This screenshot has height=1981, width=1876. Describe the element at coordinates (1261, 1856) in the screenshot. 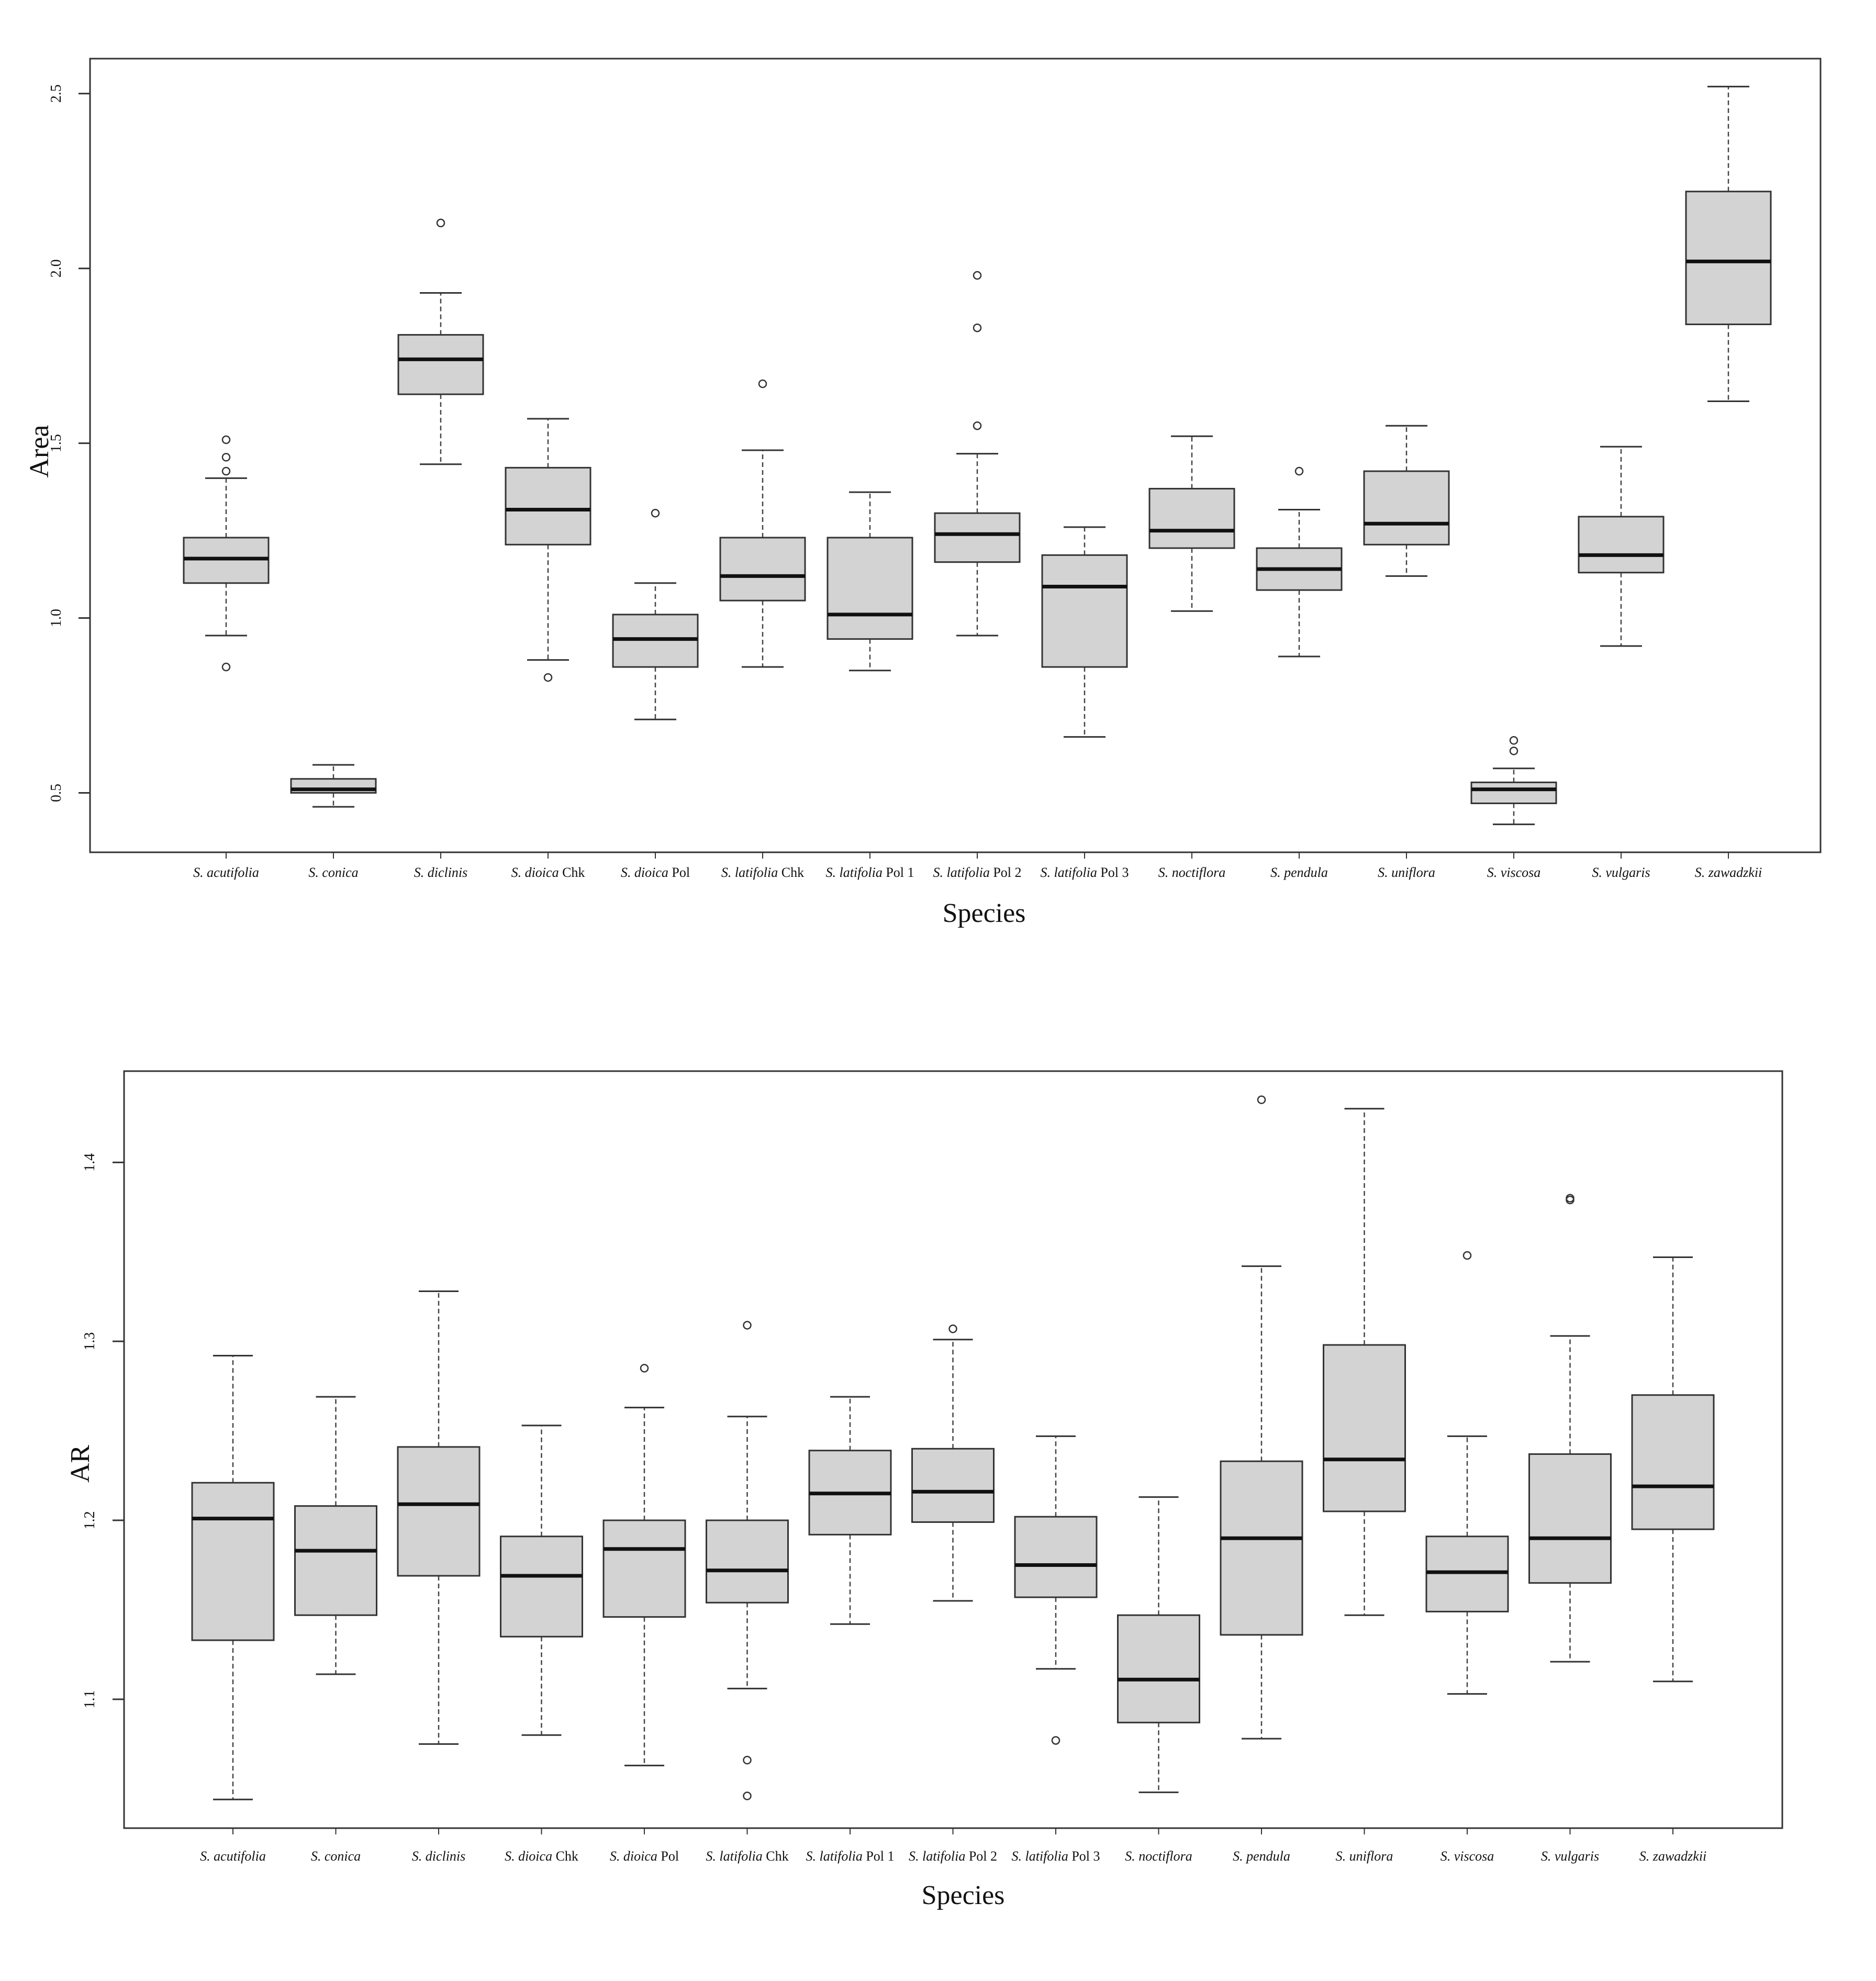

I see `ar-x-tick-label: S. pendula` at that location.